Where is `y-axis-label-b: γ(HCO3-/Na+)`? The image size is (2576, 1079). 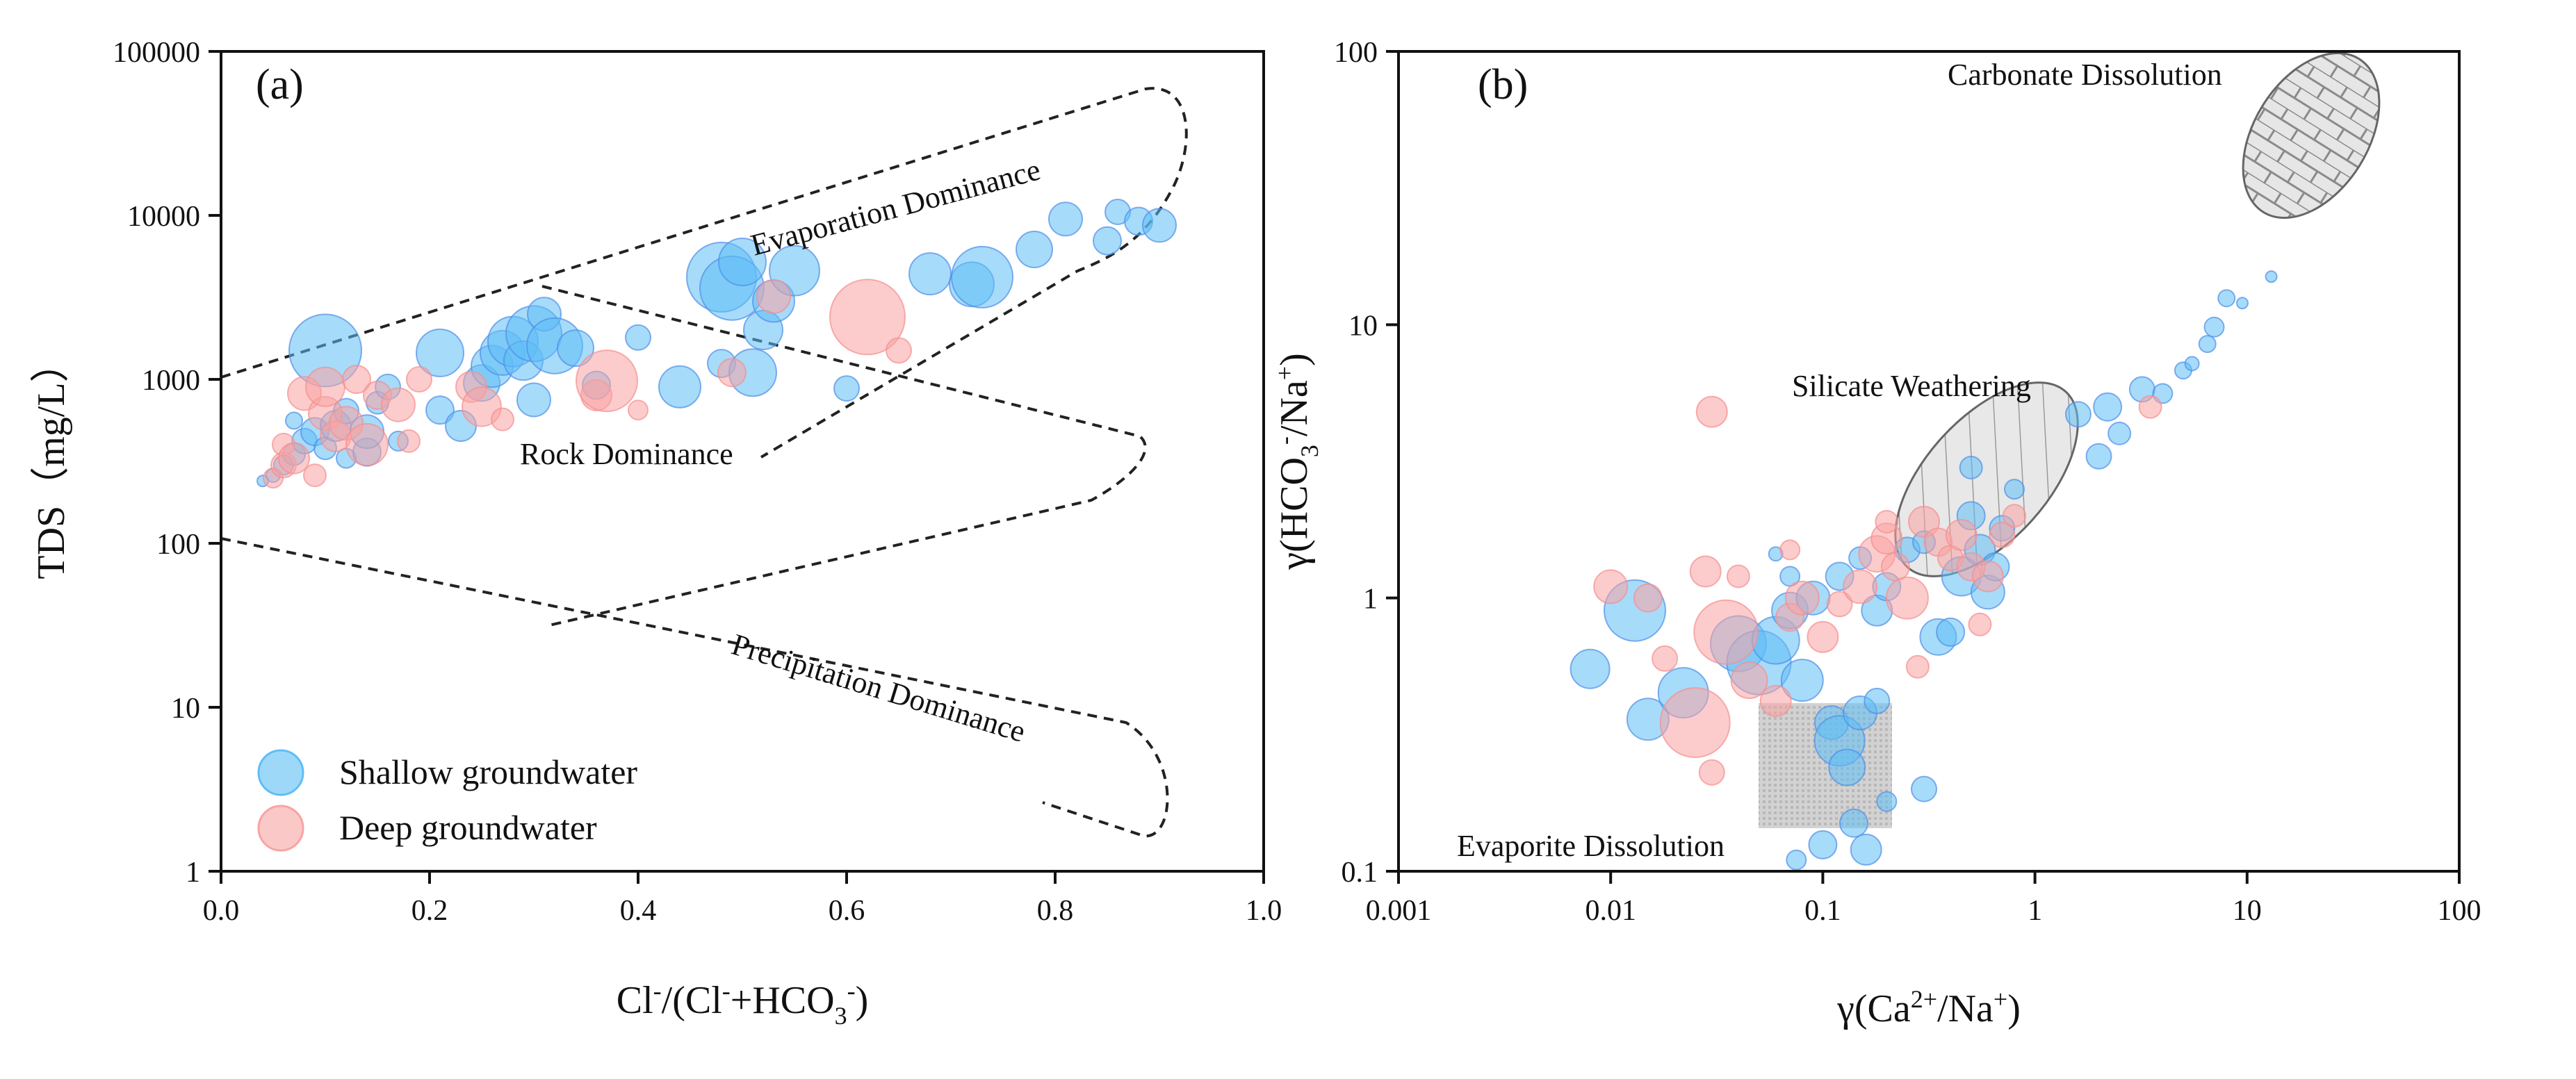
y-axis-label-b: γ(HCO3-/Na+) is located at coordinates (1297, 461).